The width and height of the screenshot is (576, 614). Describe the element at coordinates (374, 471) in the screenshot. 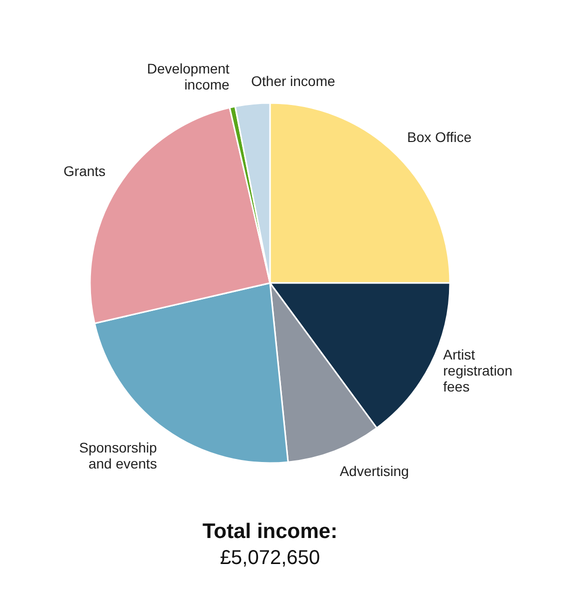

I see `slice-label: Advertising` at that location.